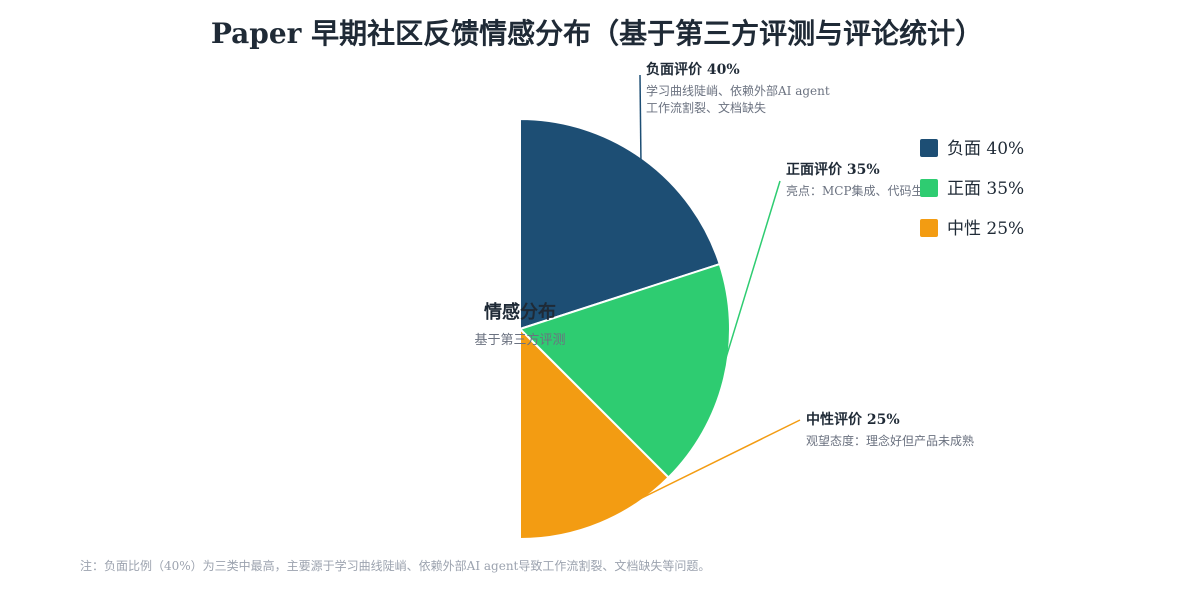 The image size is (1200, 600). What do you see at coordinates (693, 69) in the screenshot?
I see `callout-title-0: 负面评价 40%` at bounding box center [693, 69].